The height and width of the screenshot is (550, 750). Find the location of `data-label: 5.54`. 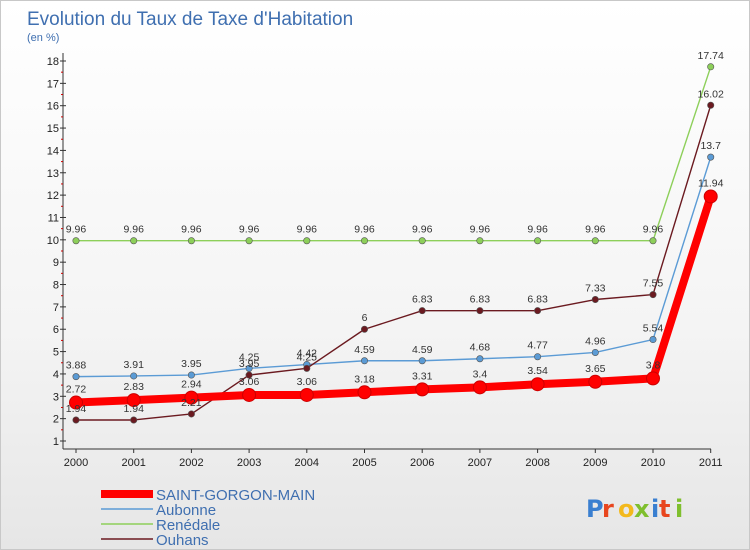

data-label: 5.54 is located at coordinates (653, 329).